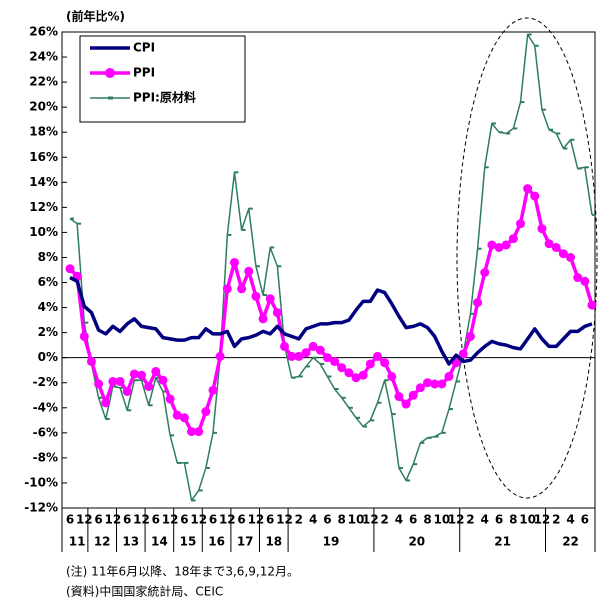 This screenshot has height=603, width=616. I want to click on y-tick-label: 14%, so click(43, 182).